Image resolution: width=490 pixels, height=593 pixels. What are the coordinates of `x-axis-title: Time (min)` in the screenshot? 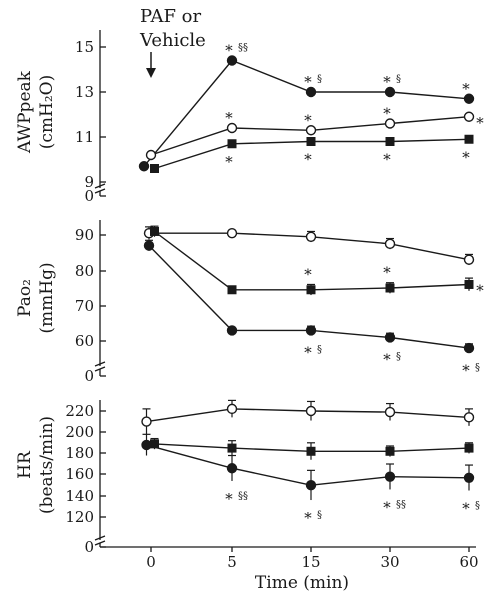 It's located at (302, 583).